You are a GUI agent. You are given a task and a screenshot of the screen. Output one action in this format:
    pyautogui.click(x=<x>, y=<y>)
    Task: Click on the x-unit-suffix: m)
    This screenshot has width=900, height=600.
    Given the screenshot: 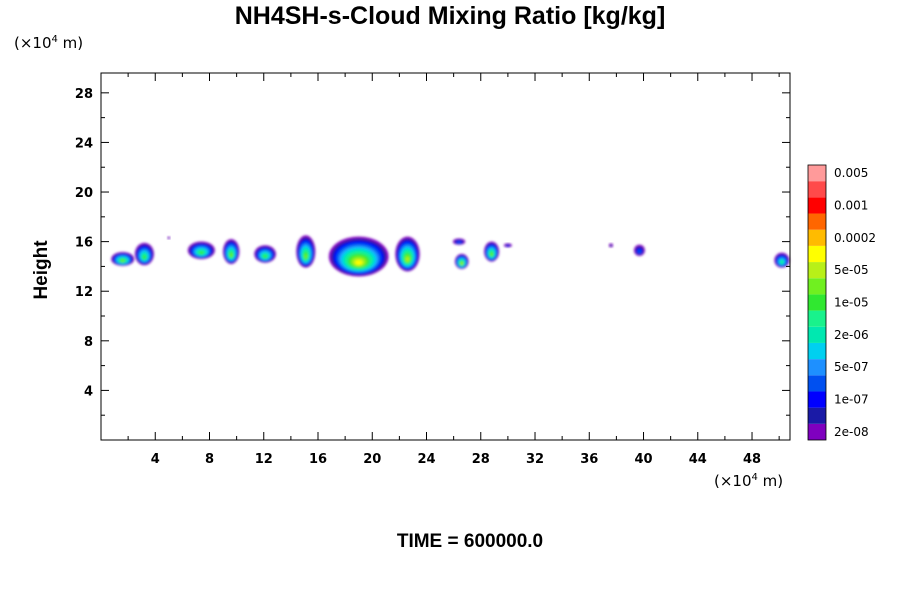 What is the action you would take?
    pyautogui.click(x=770, y=481)
    